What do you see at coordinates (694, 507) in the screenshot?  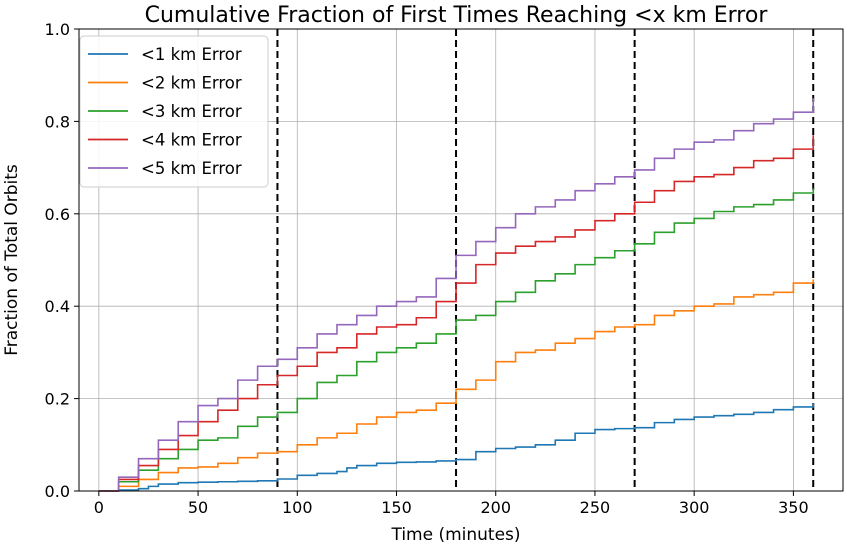 I see `x-tick-label: 300` at bounding box center [694, 507].